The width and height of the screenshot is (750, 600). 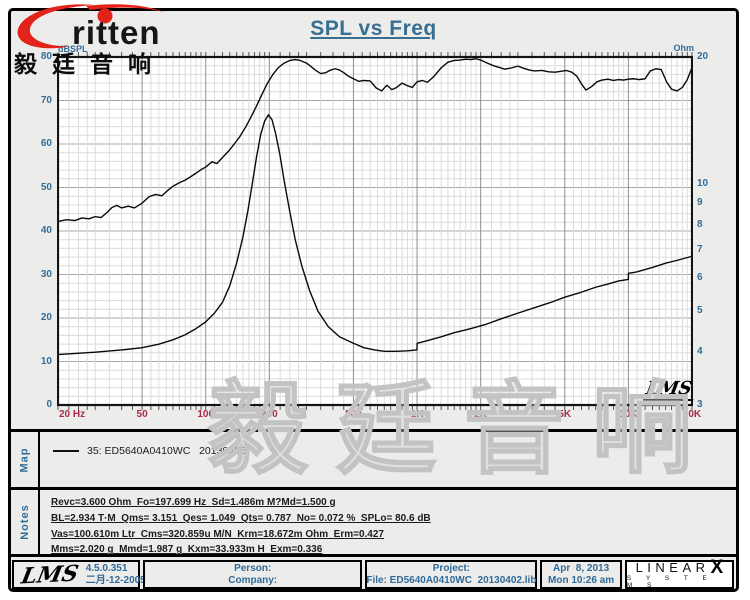 I want to click on brand-swoosh-tail-icon, so click(x=125, y=8).